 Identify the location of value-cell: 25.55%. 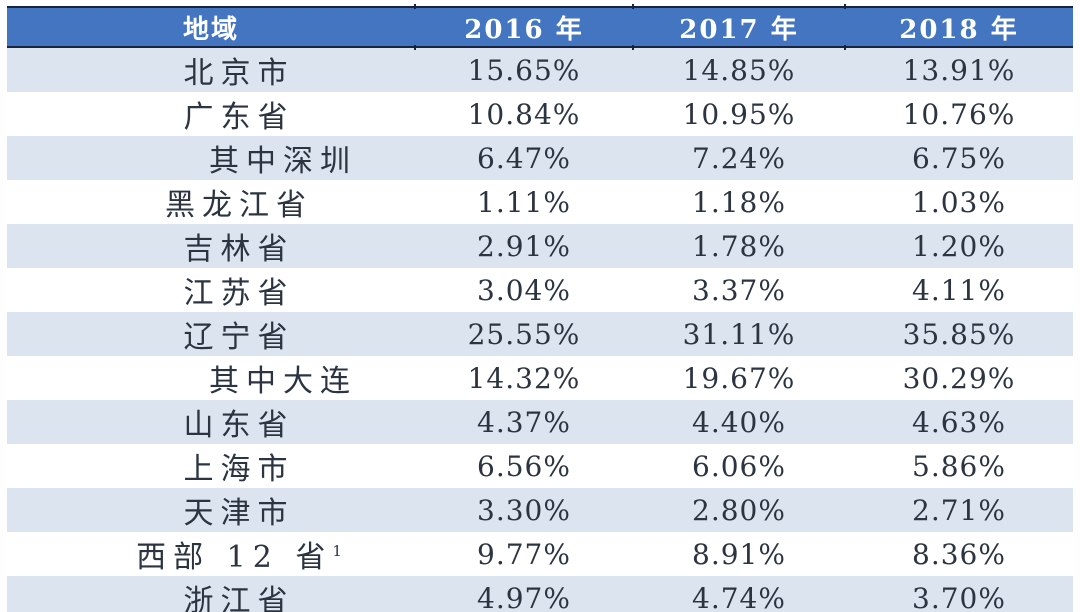
(524, 334).